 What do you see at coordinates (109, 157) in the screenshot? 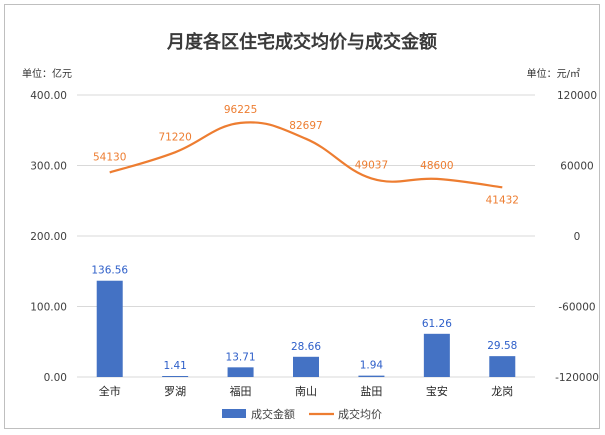
I see `line-data-label: 54130` at bounding box center [109, 157].